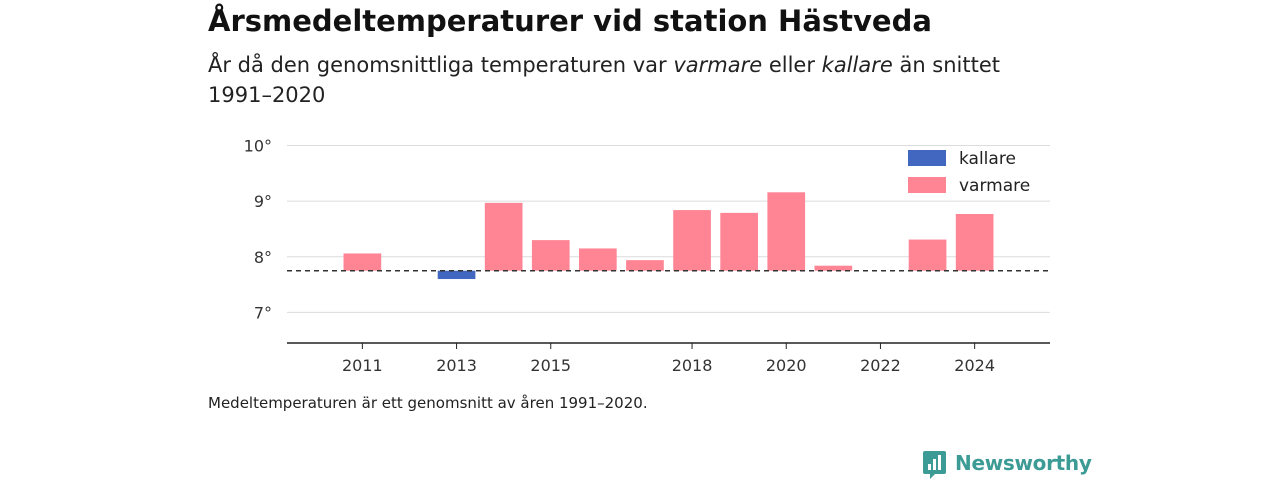  I want to click on bar-varmare-2021, so click(833, 268).